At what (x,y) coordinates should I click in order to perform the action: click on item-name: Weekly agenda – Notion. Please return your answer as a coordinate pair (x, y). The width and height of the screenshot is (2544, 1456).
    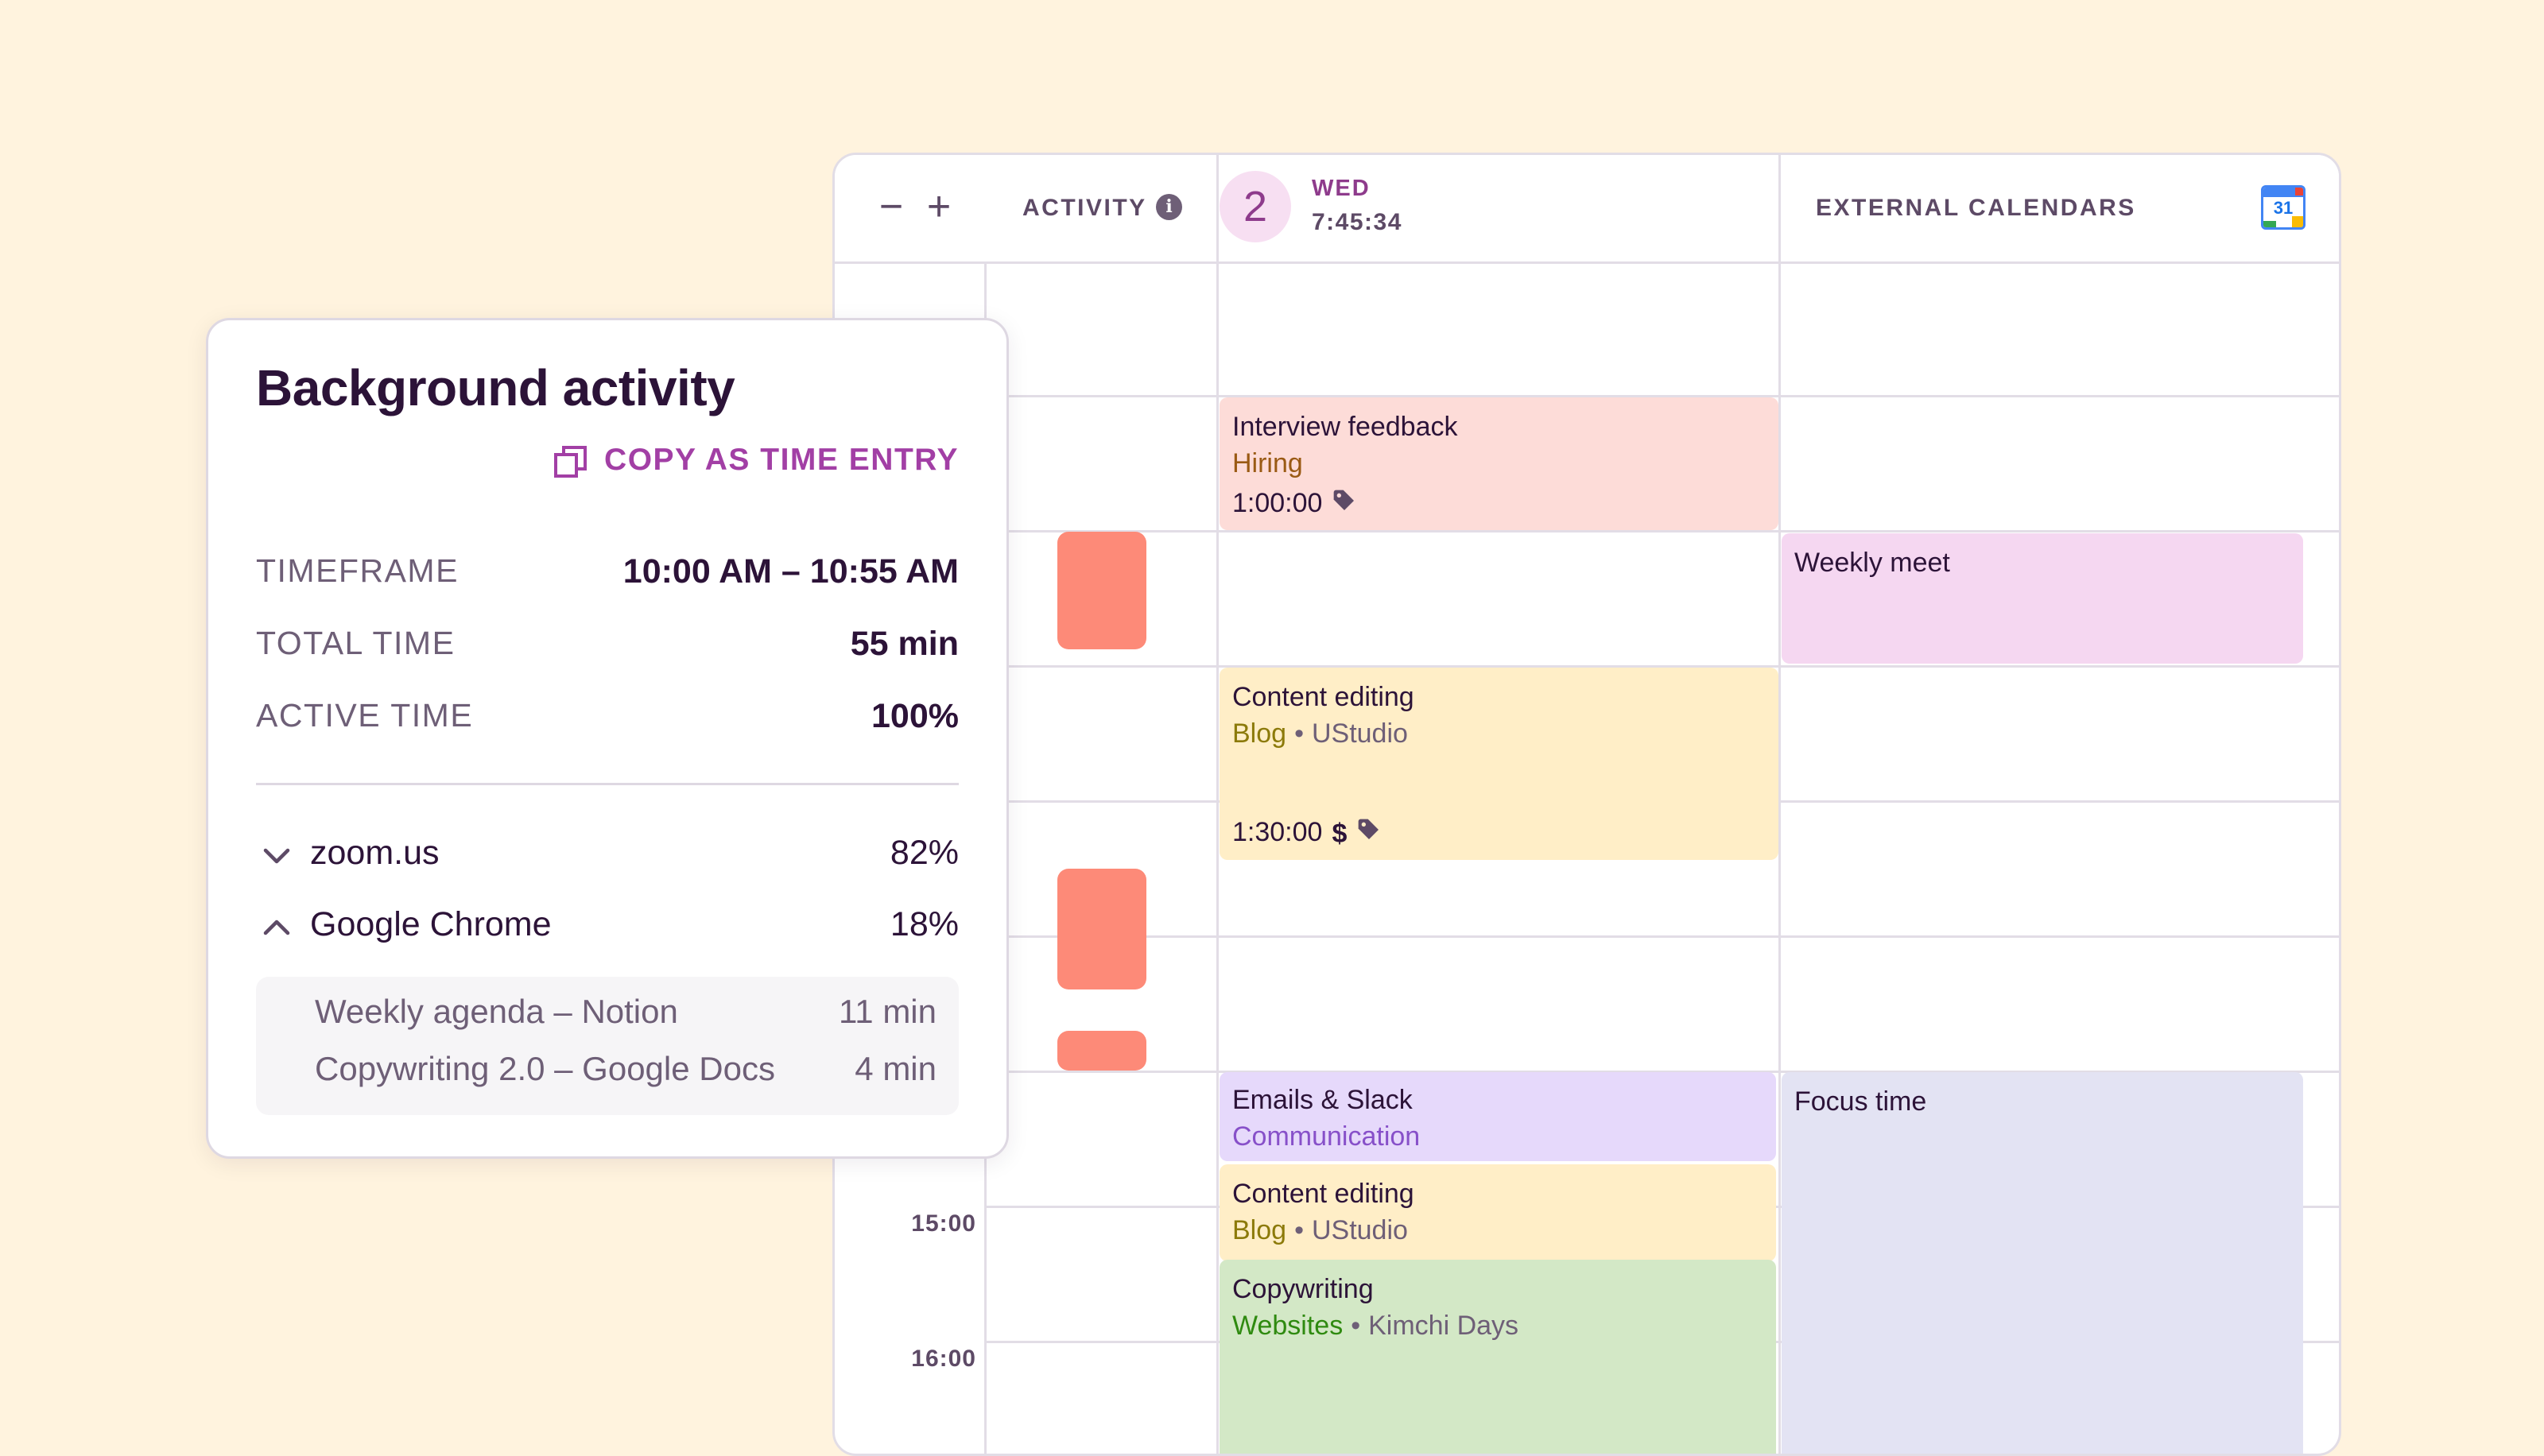
    Looking at the image, I should click on (496, 1011).